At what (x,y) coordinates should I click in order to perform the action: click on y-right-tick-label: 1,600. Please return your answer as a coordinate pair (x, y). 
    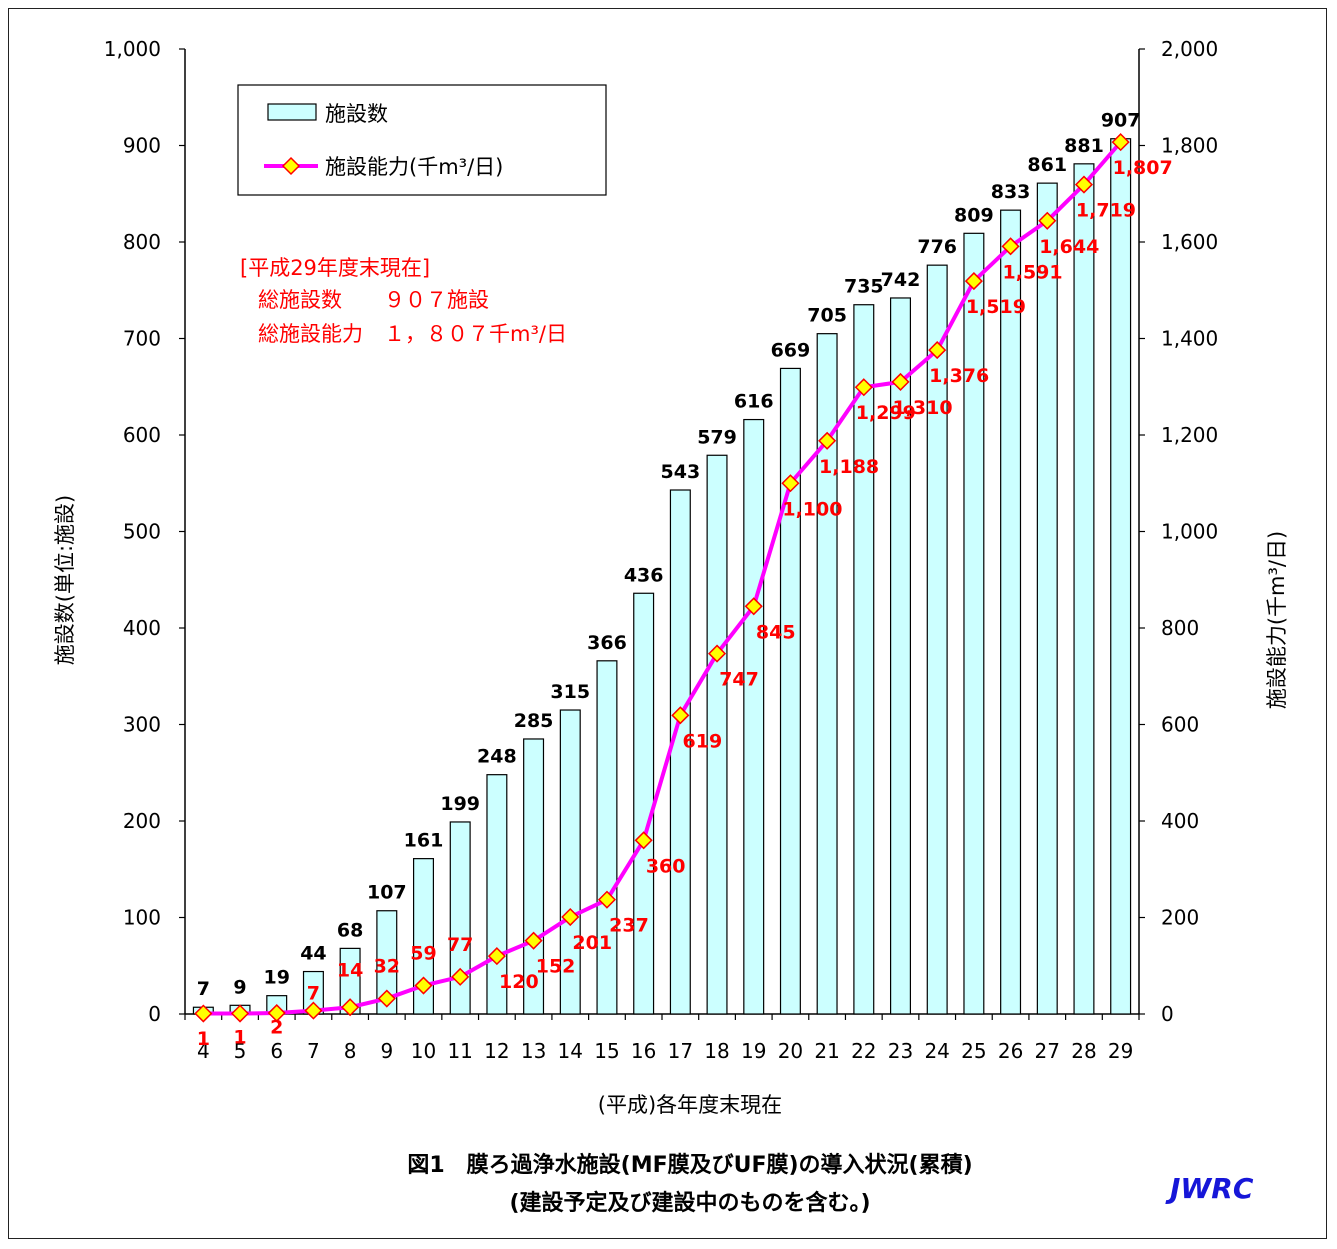
    Looking at the image, I should click on (1189, 242).